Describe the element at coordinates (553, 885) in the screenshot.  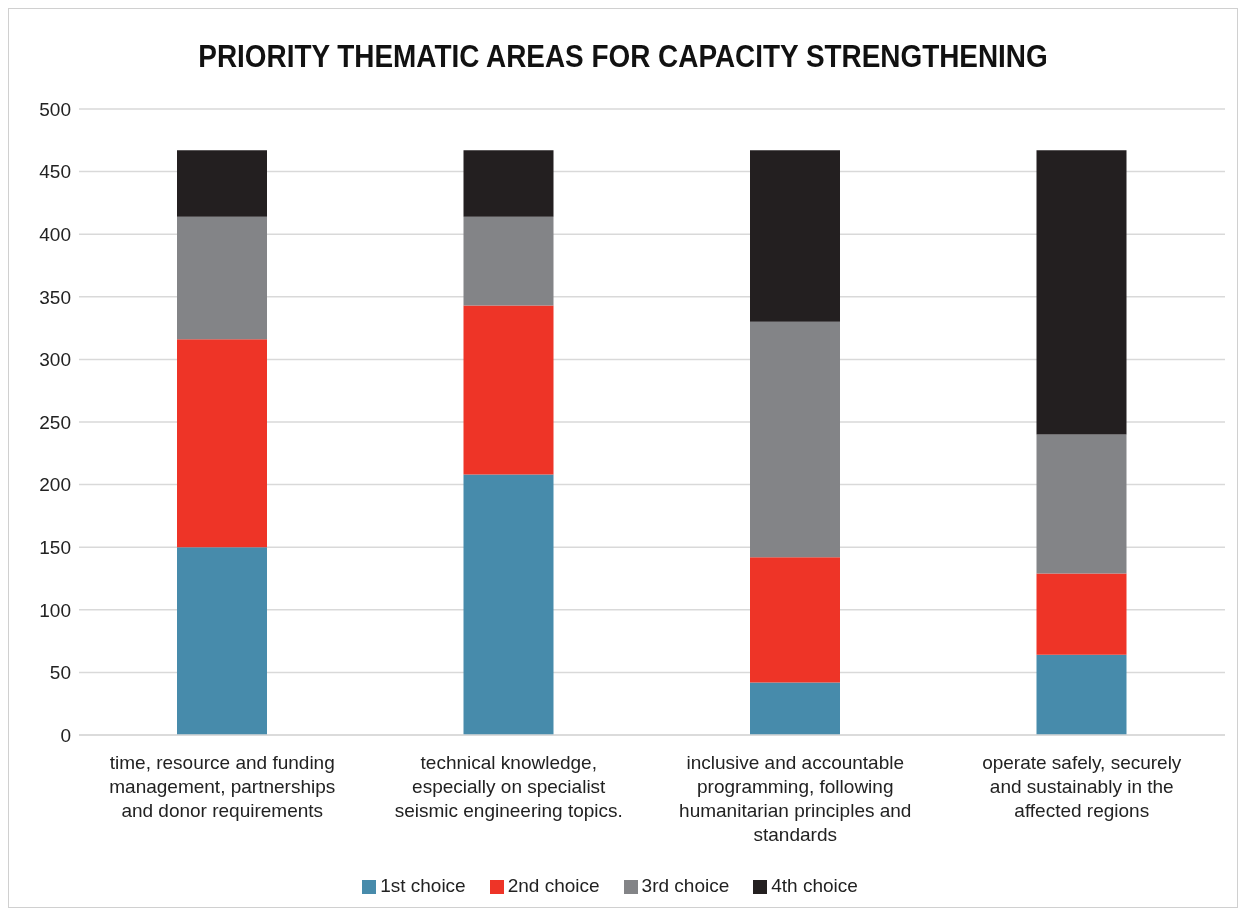
I see `legend-label: 2nd choice` at that location.